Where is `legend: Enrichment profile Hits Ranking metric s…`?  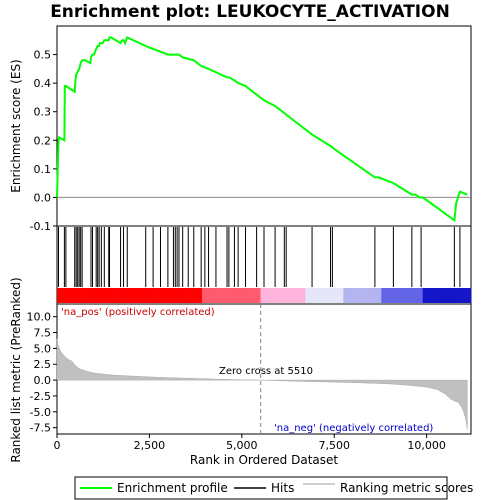
legend: Enrichment profile Hits Ranking metric s… is located at coordinates (273, 488).